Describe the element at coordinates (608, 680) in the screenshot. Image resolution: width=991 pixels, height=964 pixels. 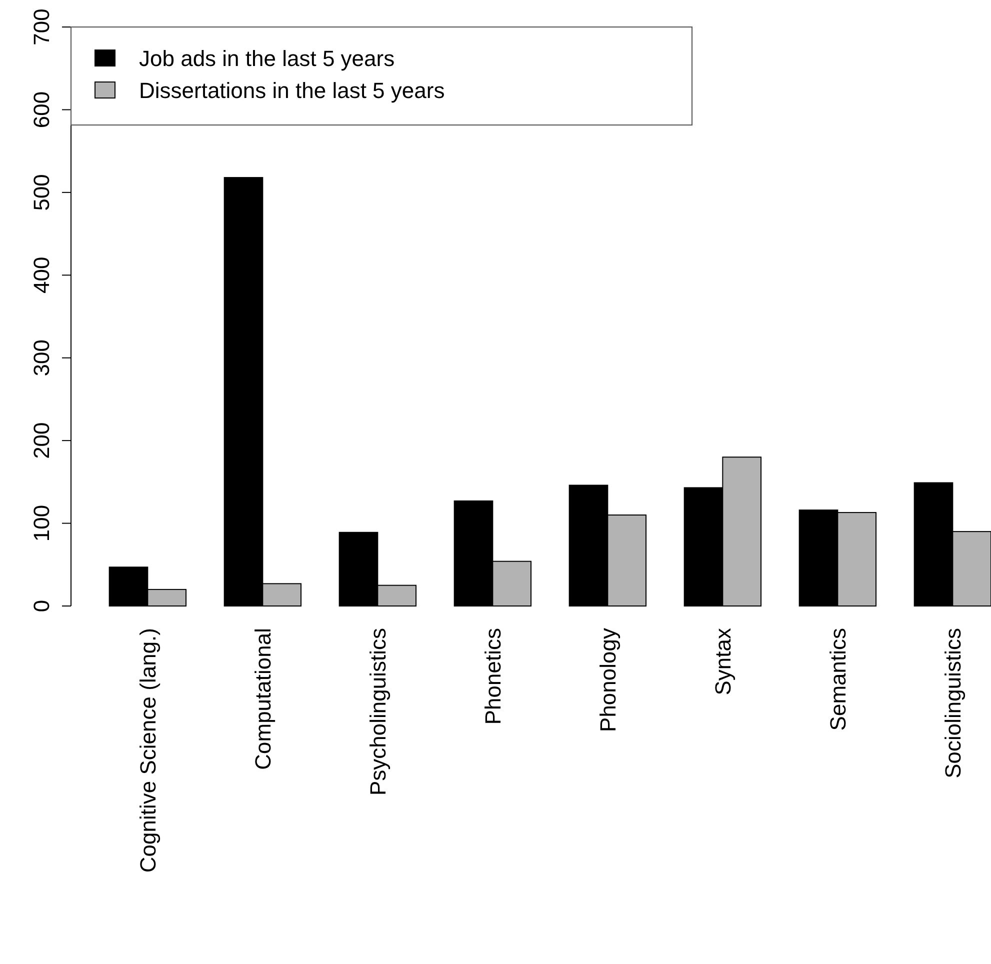
I see `x-tick-label: Phonology` at that location.